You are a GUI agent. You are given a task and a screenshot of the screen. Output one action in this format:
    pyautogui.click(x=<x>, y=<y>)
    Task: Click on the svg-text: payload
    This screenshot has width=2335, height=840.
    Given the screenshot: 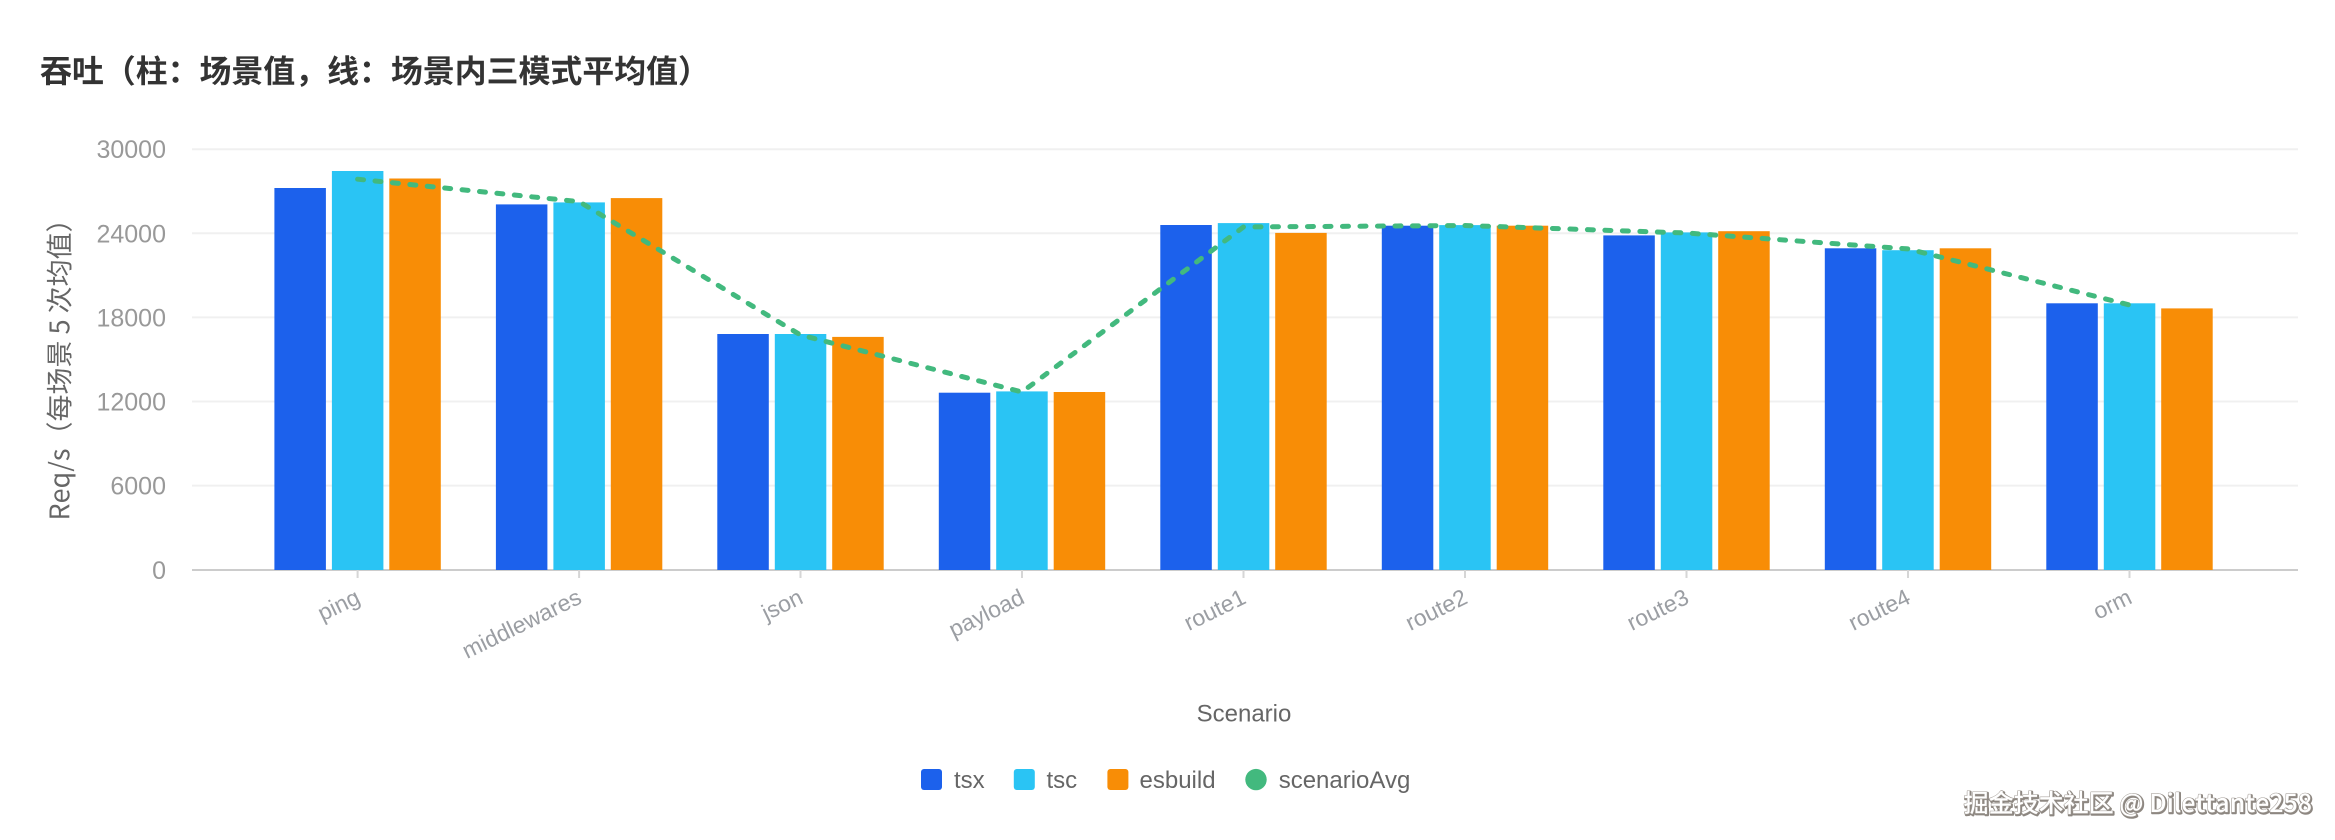 What is the action you would take?
    pyautogui.click(x=986, y=613)
    